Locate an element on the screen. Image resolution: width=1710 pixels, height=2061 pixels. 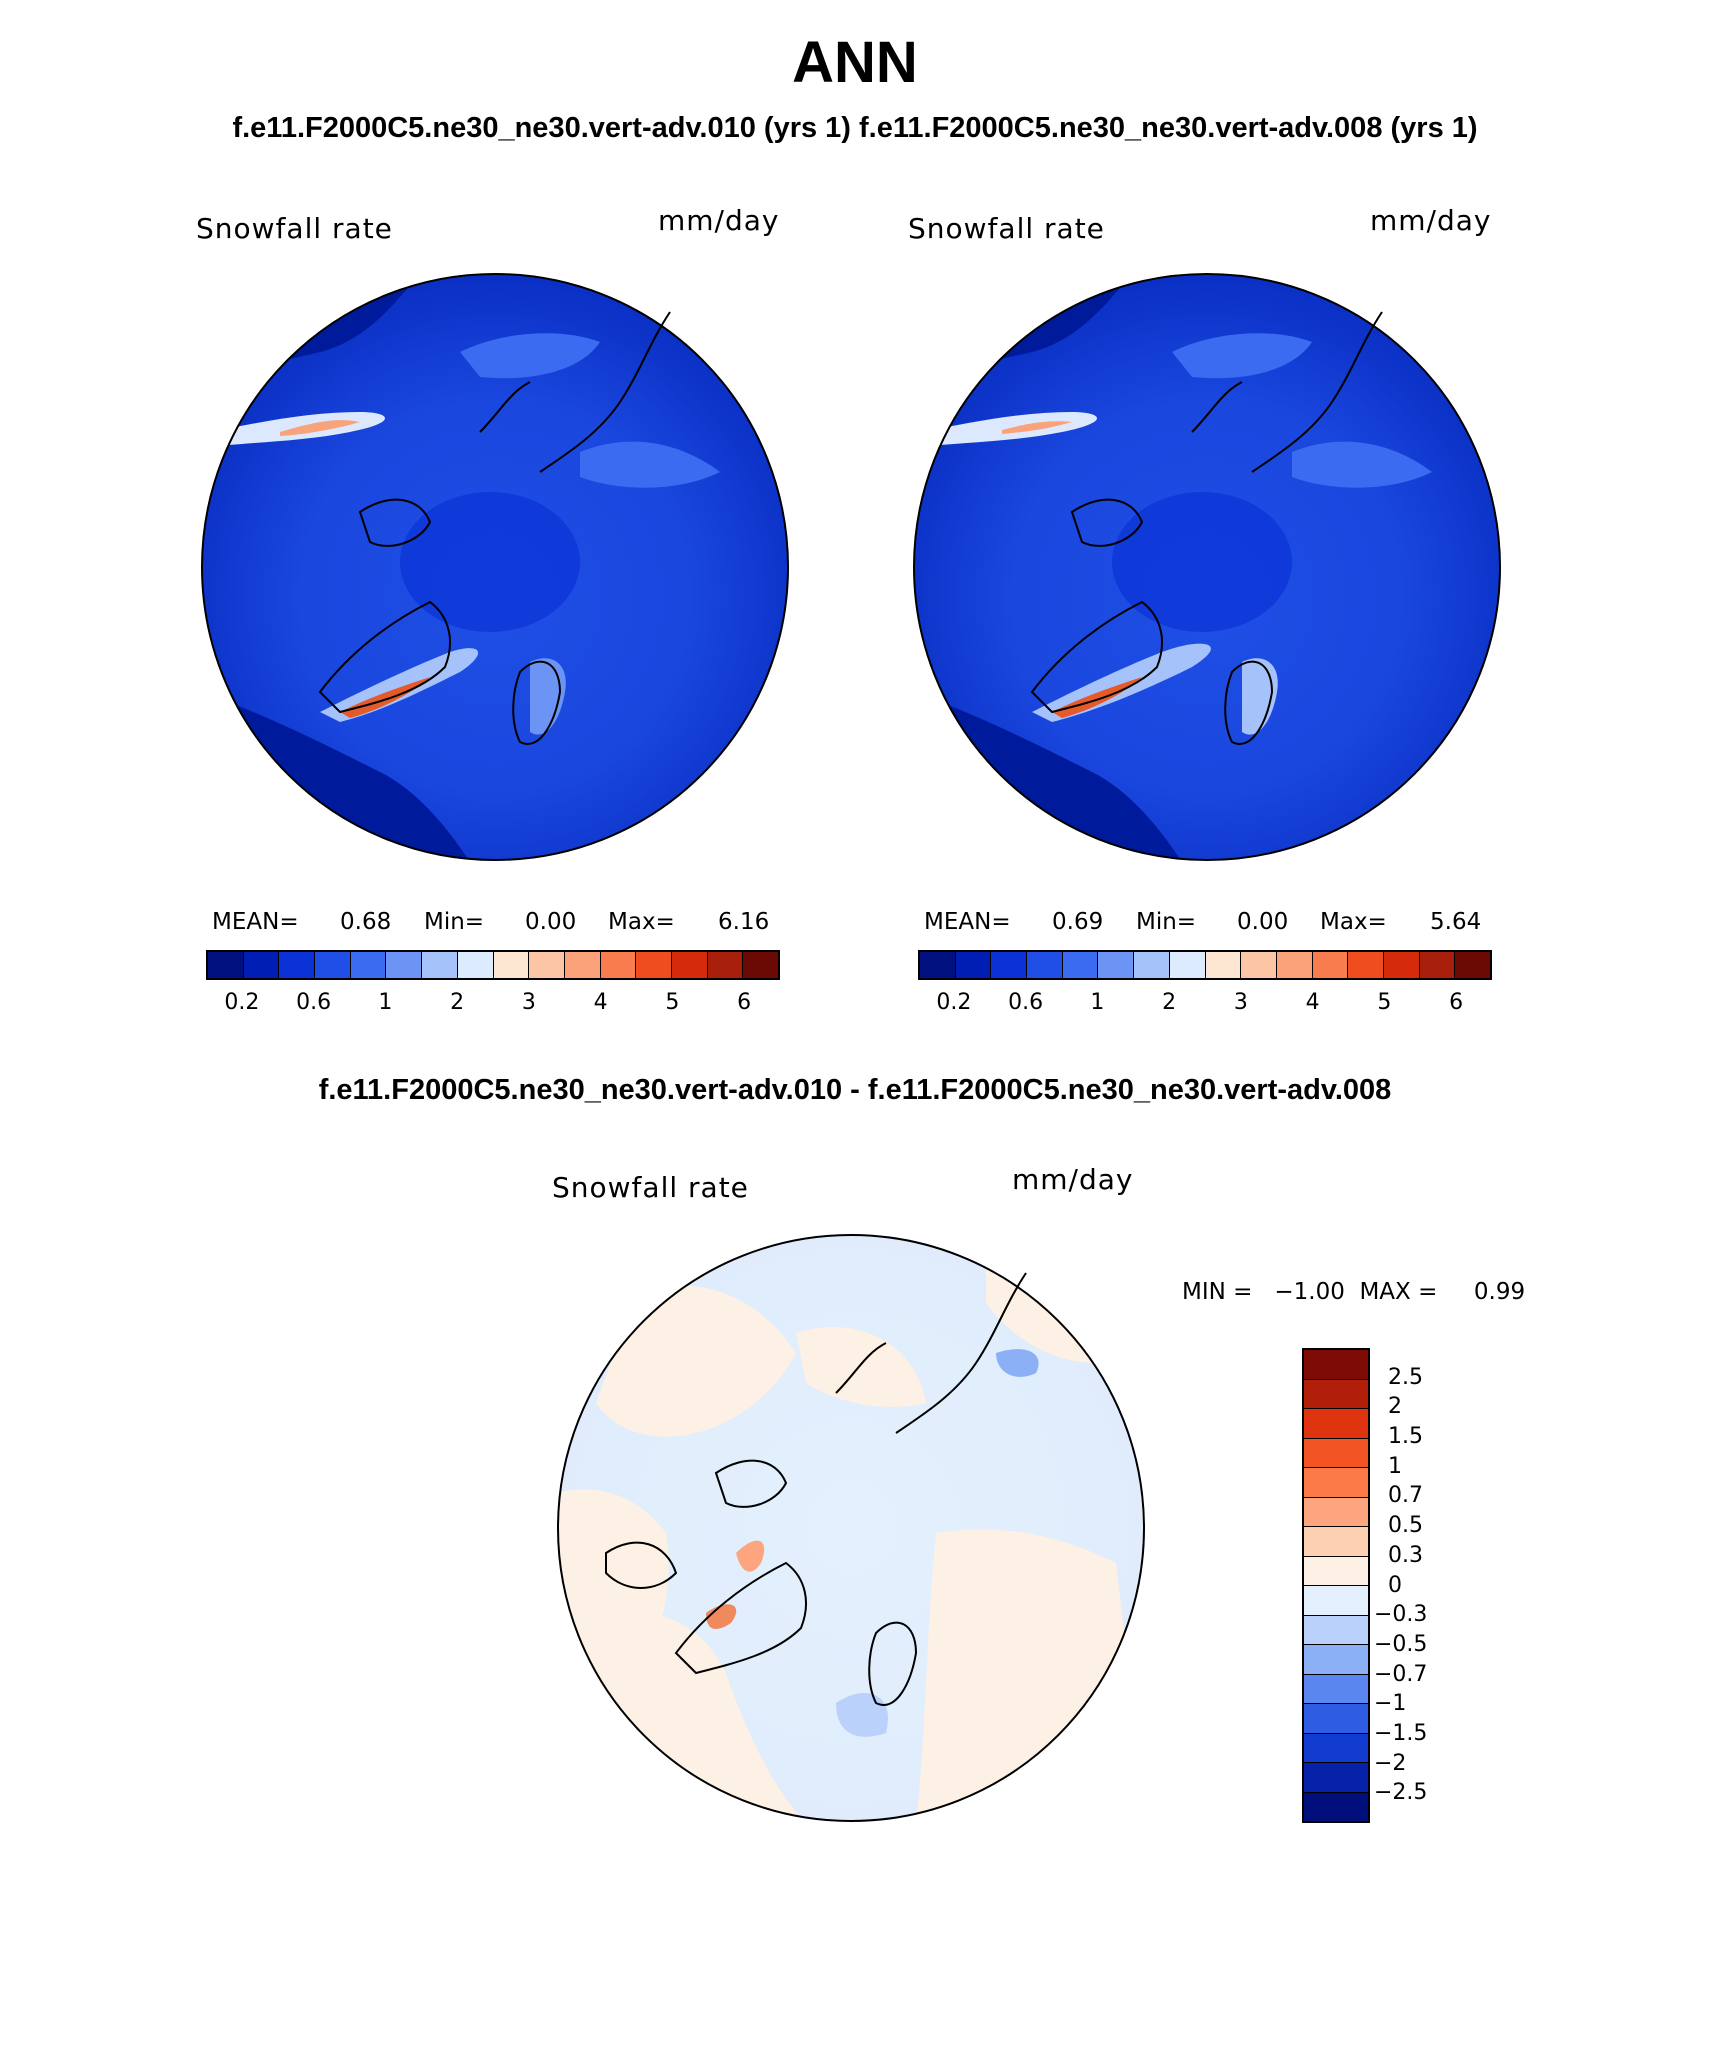
panel1-colorbar-ticks: 0.2 0.6 1 2 3 4 5 6 is located at coordinates (493, 1005).